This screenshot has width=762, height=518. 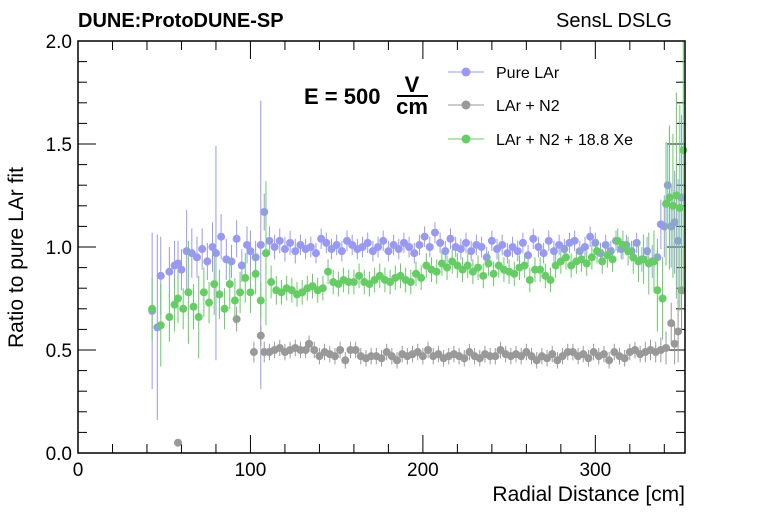 I want to click on legend: Pure LAr LAr + N2 LAr + N2 + 18.8 Xe, so click(x=540, y=107).